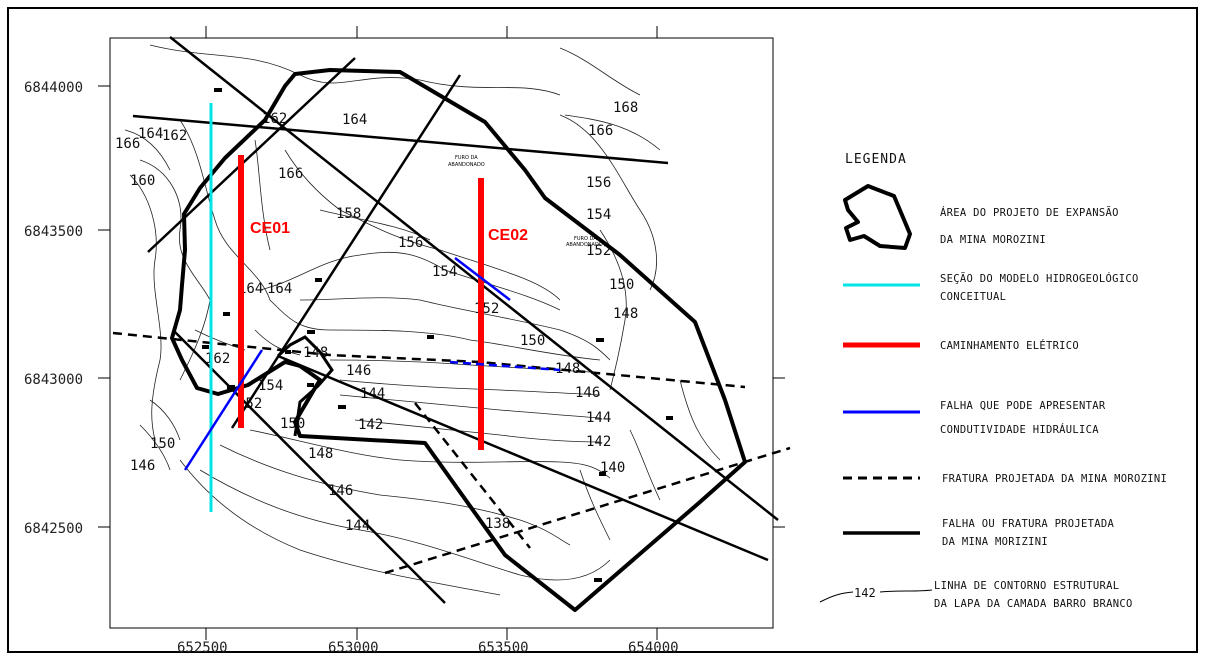 The image size is (1207, 661). What do you see at coordinates (1028, 524) in the screenshot?
I see `legend-solid-fault-label: FALHA OU FRATURA PROJETADA` at bounding box center [1028, 524].